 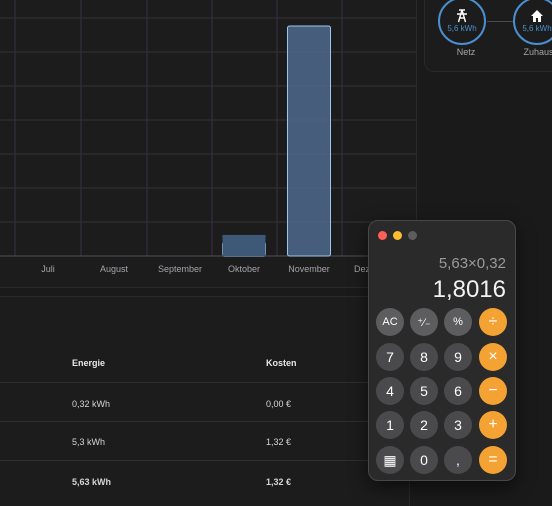 I want to click on flow-connector, so click(x=500, y=21).